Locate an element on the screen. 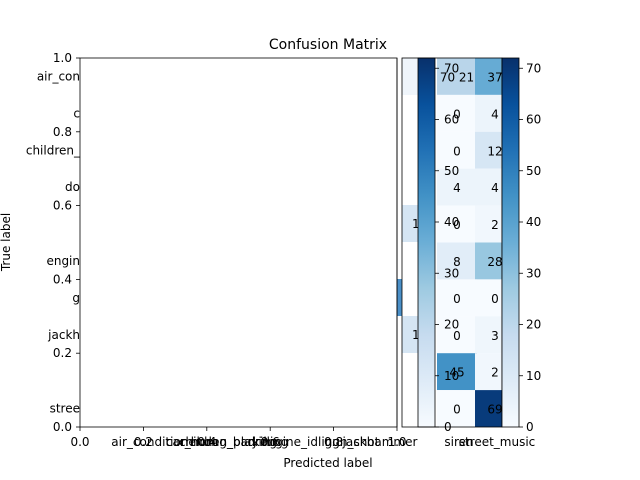  inner-colorbar is located at coordinates (426, 242).